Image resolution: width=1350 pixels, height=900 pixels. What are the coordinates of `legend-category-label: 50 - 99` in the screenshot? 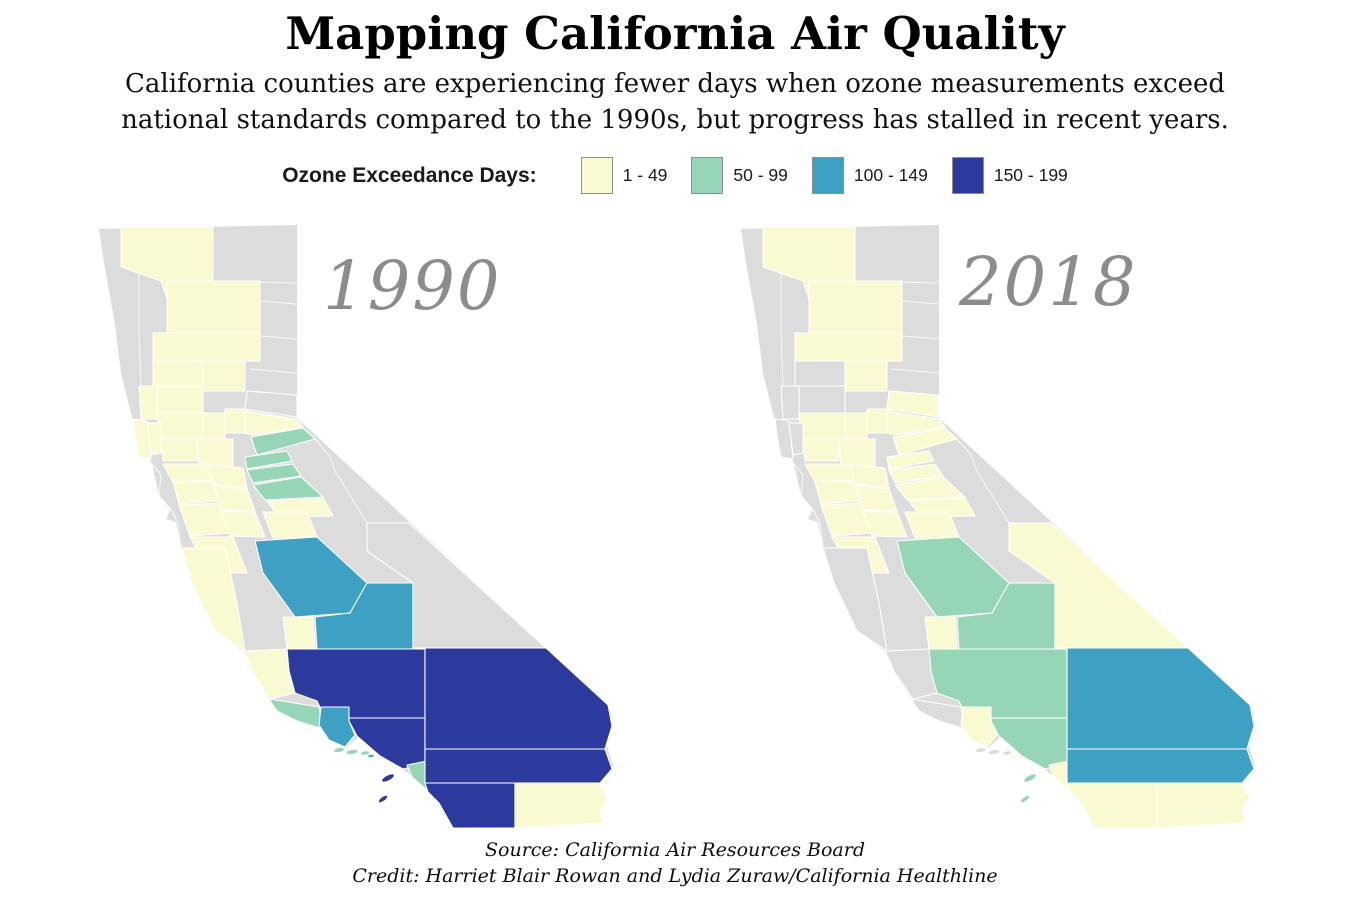 It's located at (760, 175).